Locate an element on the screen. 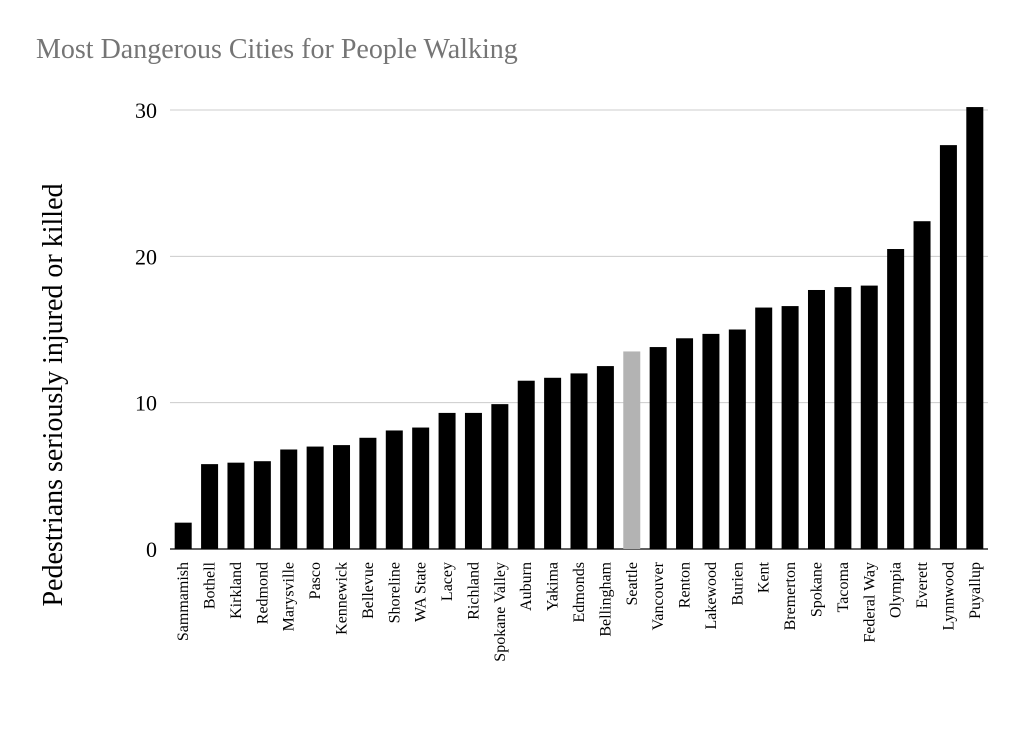  x-category-label: Bremerton is located at coordinates (790, 596).